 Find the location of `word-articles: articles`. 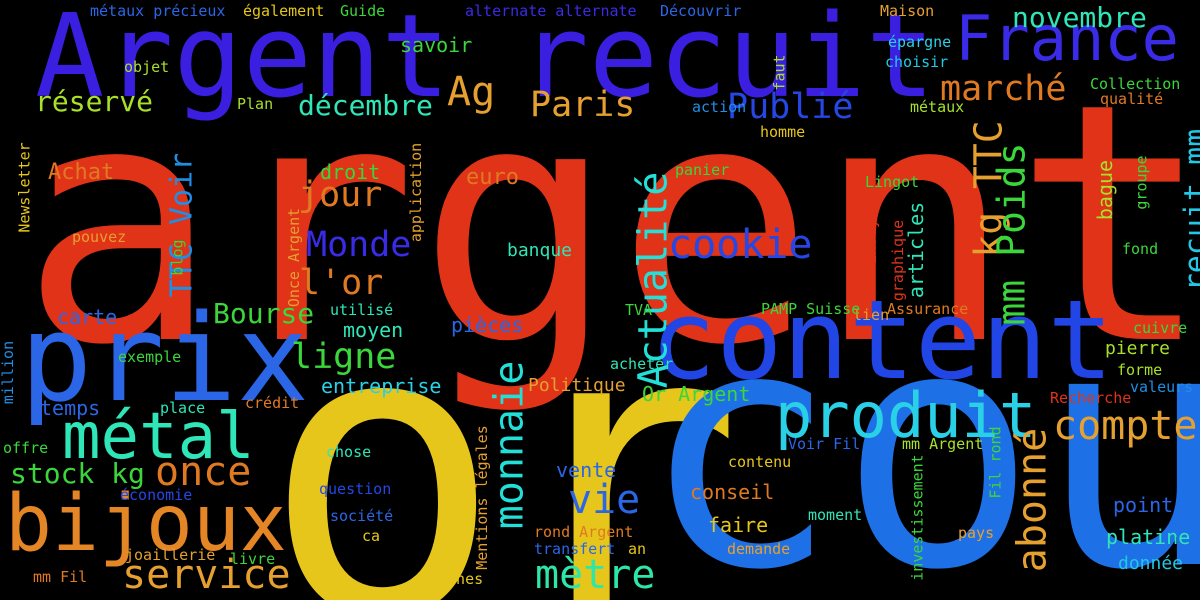

word-articles: articles is located at coordinates (916, 250).